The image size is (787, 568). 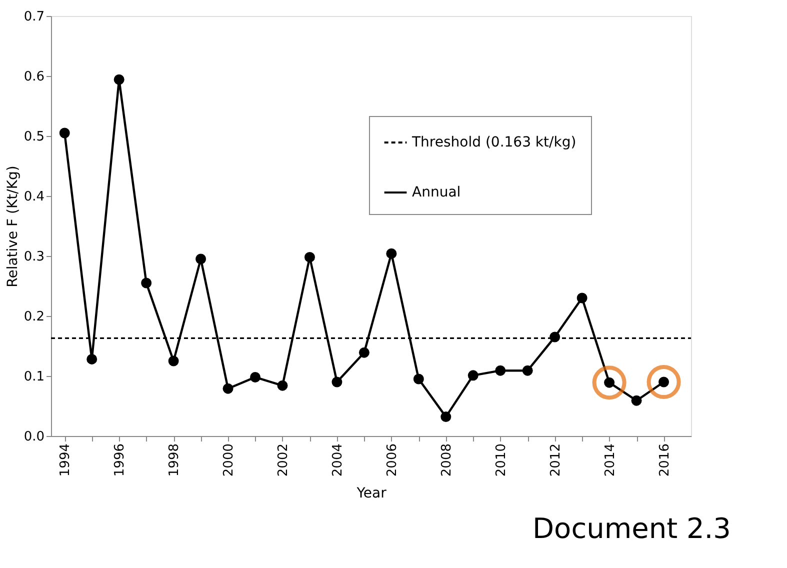 What do you see at coordinates (338, 460) in the screenshot?
I see `x-tick-label: 2004` at bounding box center [338, 460].